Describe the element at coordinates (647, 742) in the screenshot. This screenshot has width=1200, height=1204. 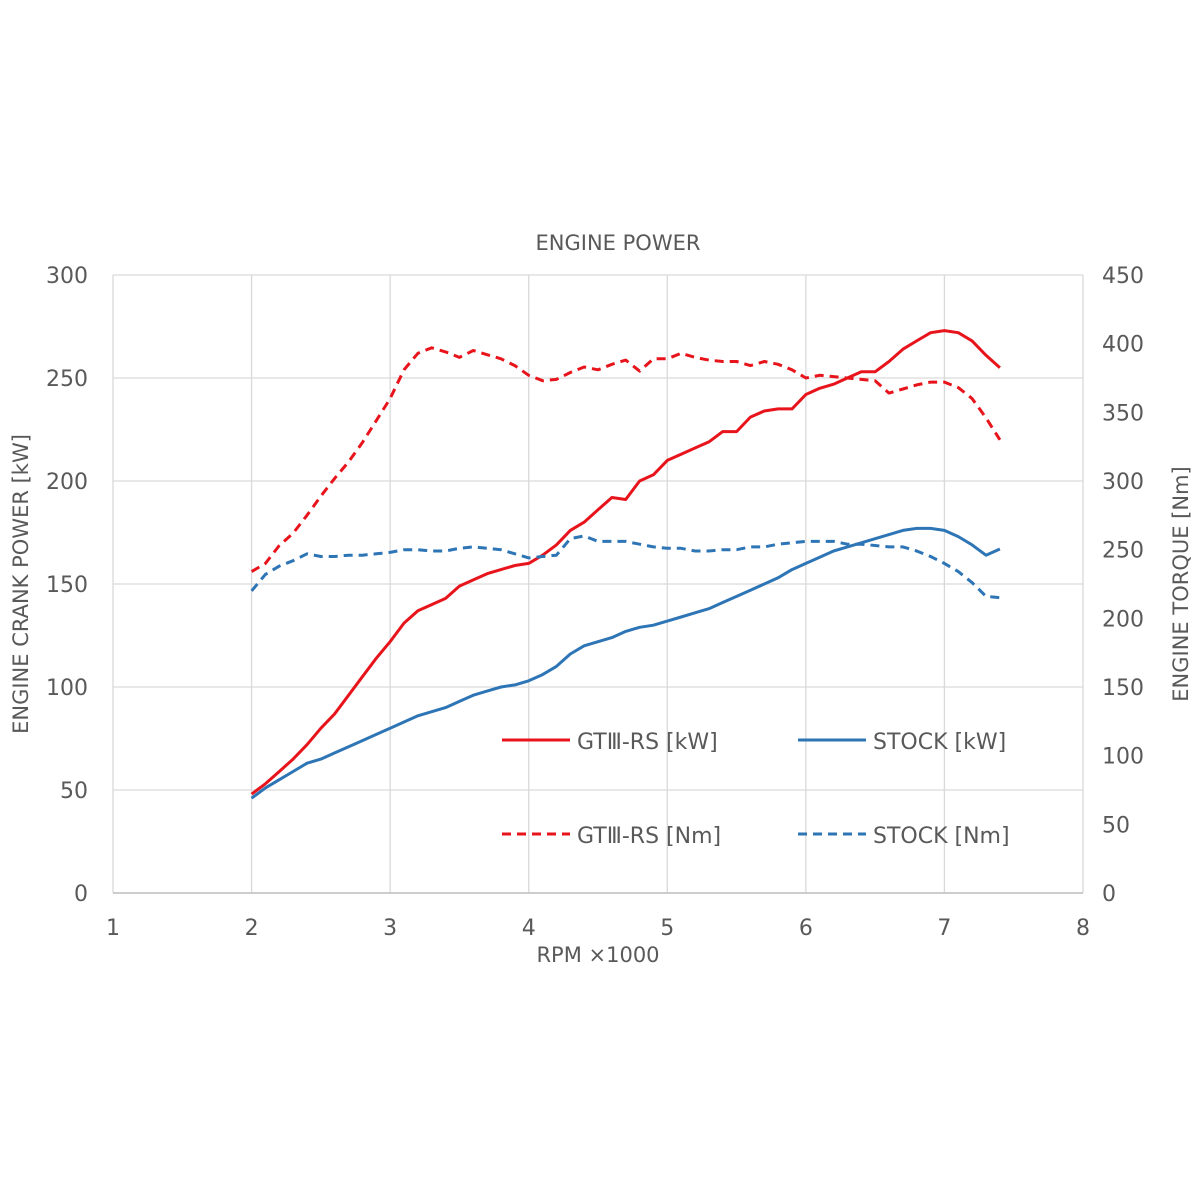
I see `legend-label: GTⅢ-RS [kW]` at that location.